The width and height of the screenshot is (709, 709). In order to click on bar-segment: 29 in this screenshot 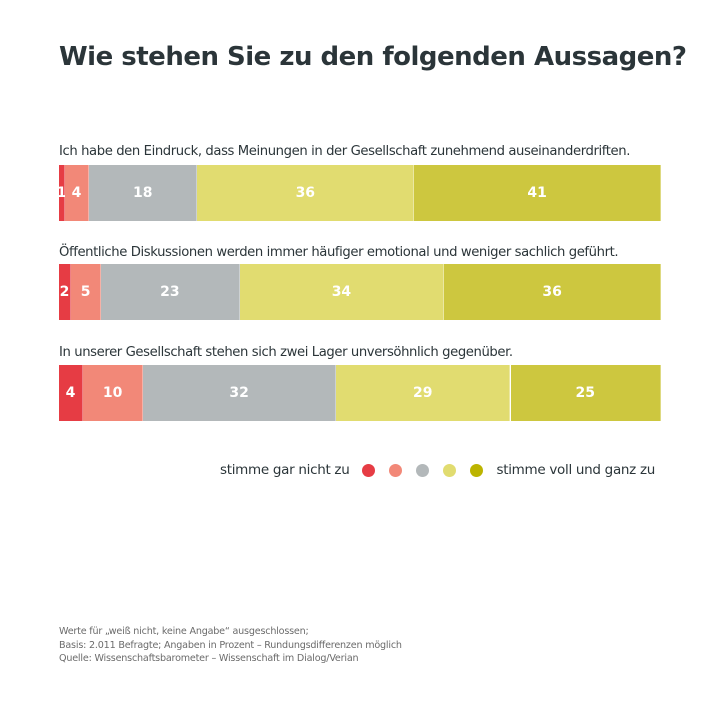, I will do `click(423, 393)`.